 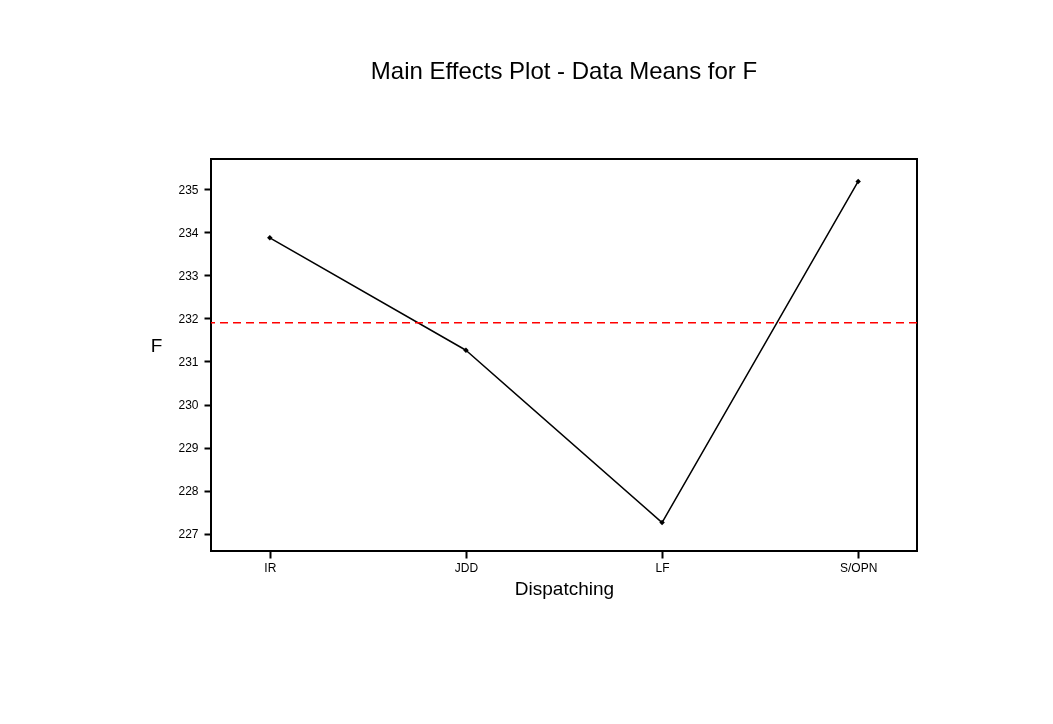 What do you see at coordinates (466, 567) in the screenshot?
I see `x-tick-label: JDD` at bounding box center [466, 567].